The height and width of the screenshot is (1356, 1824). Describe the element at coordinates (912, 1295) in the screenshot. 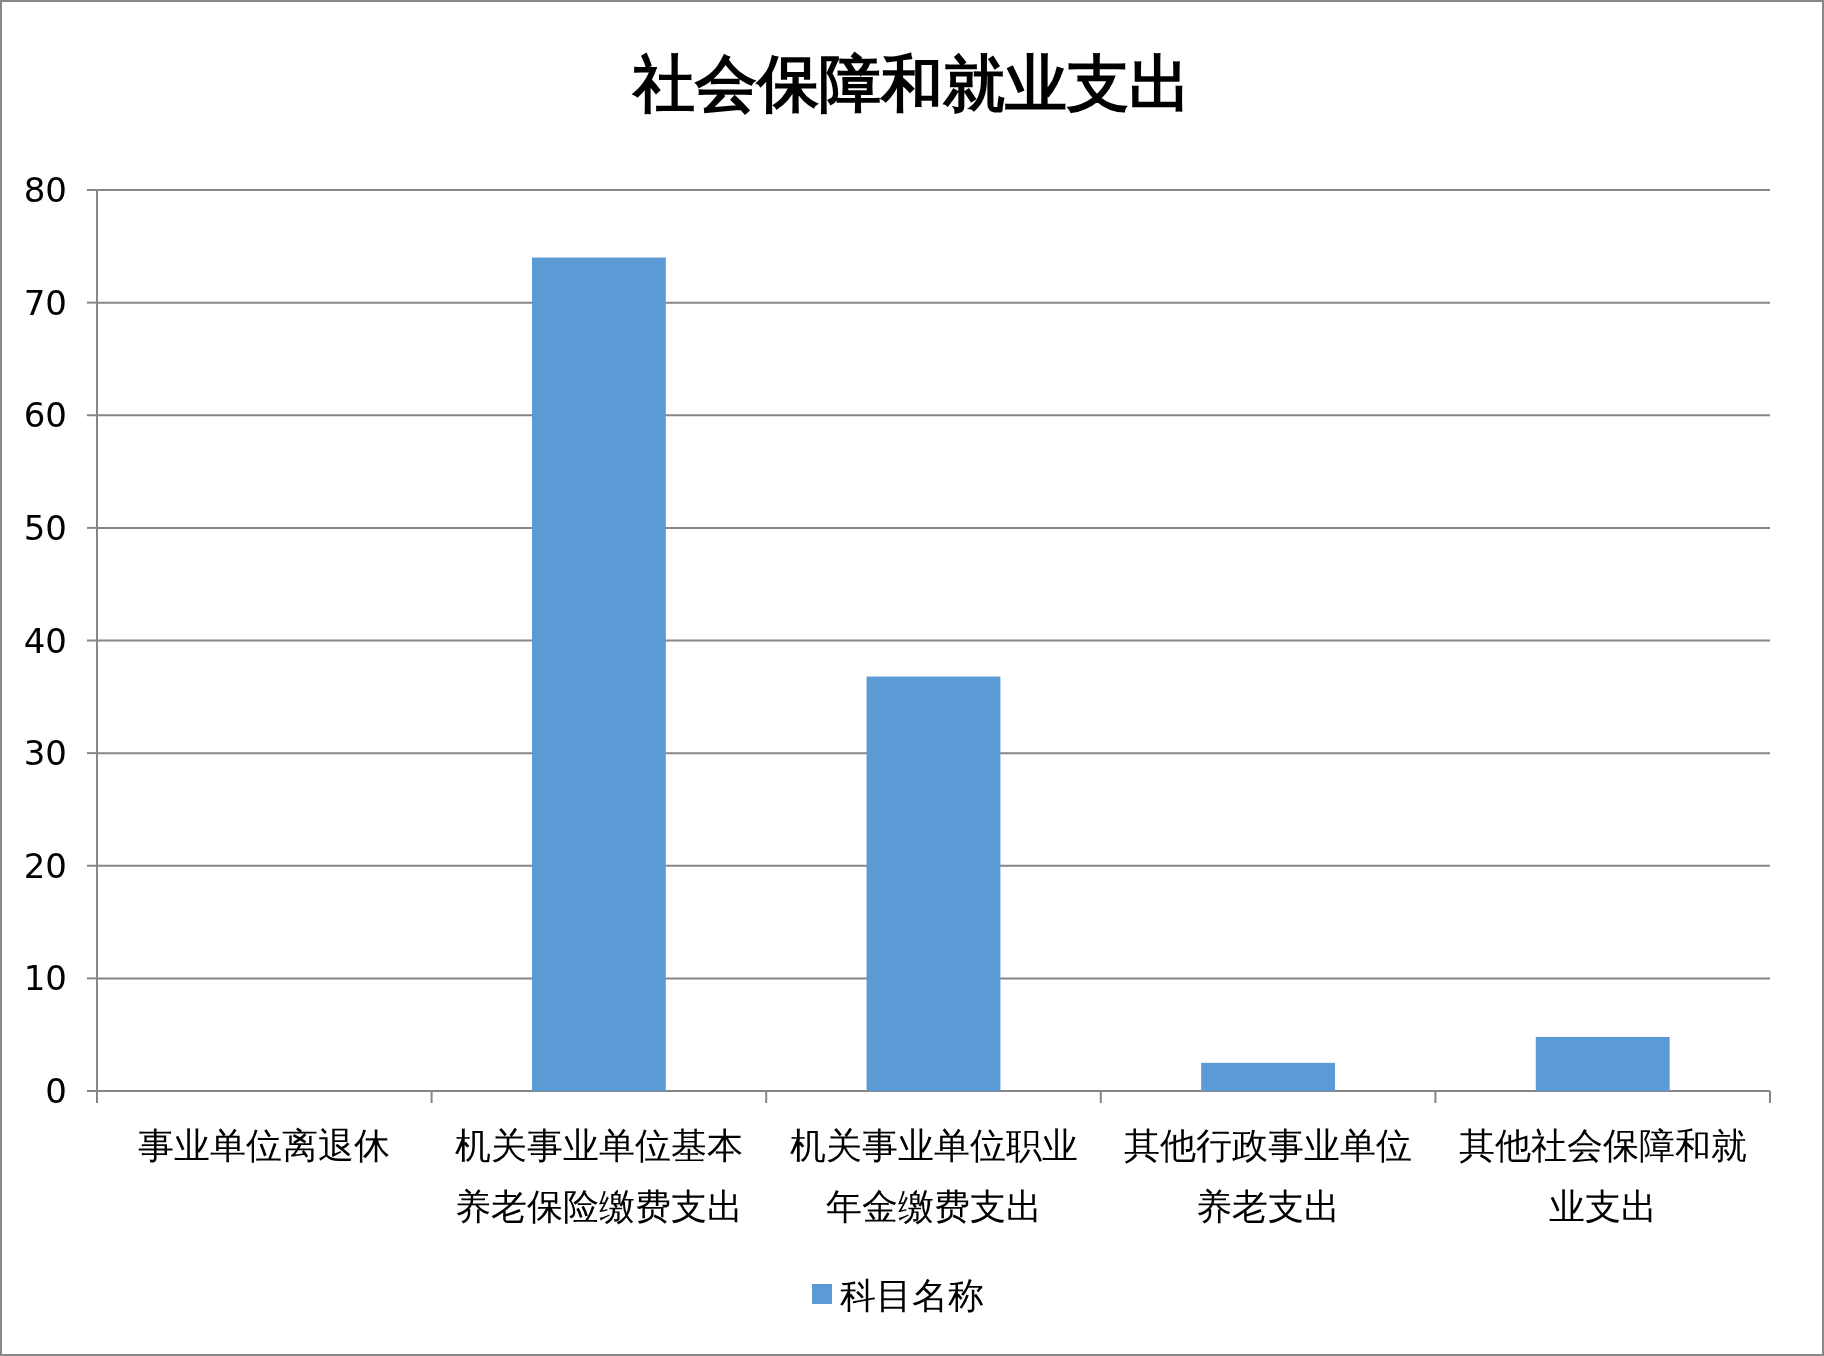

I see `legend-label: 科目名称` at that location.